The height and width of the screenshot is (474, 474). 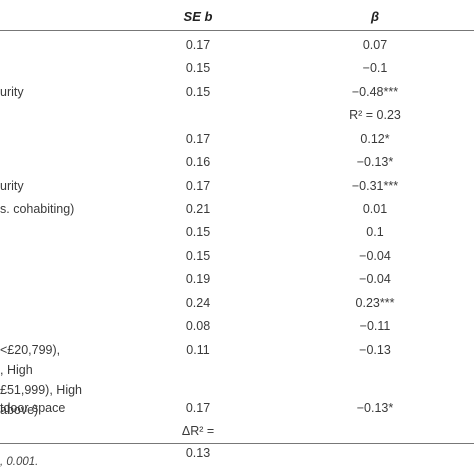 I want to click on header-se-b: SE b, so click(x=198, y=16).